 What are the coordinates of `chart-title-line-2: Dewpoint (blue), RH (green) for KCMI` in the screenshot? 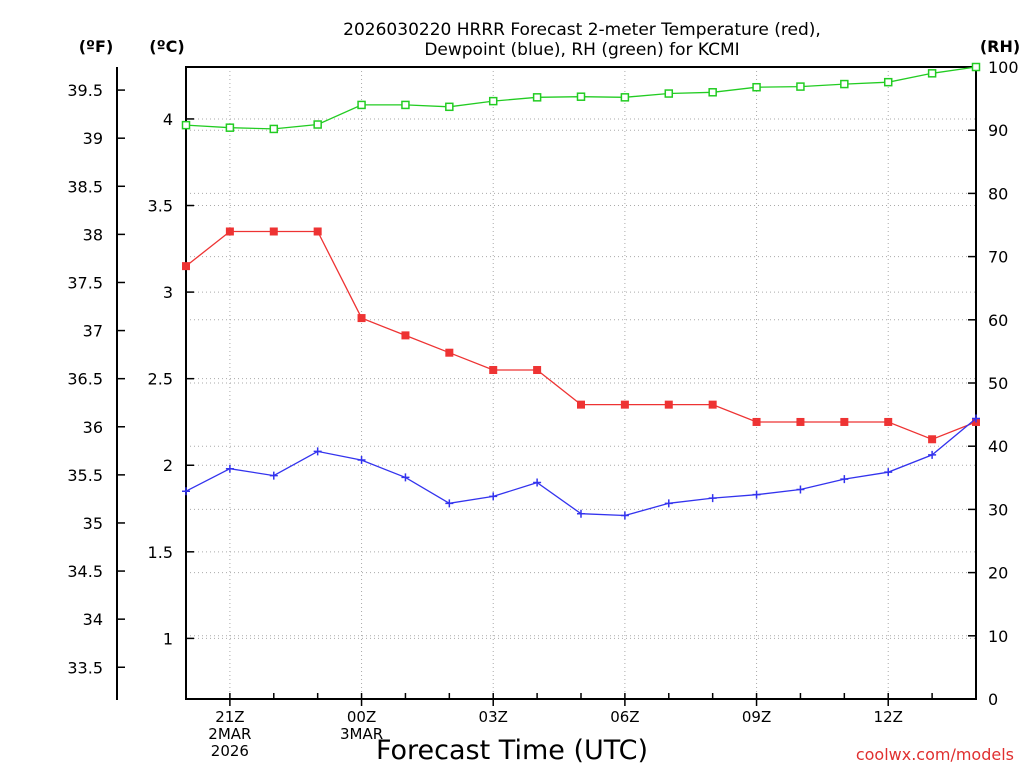 It's located at (581, 50).